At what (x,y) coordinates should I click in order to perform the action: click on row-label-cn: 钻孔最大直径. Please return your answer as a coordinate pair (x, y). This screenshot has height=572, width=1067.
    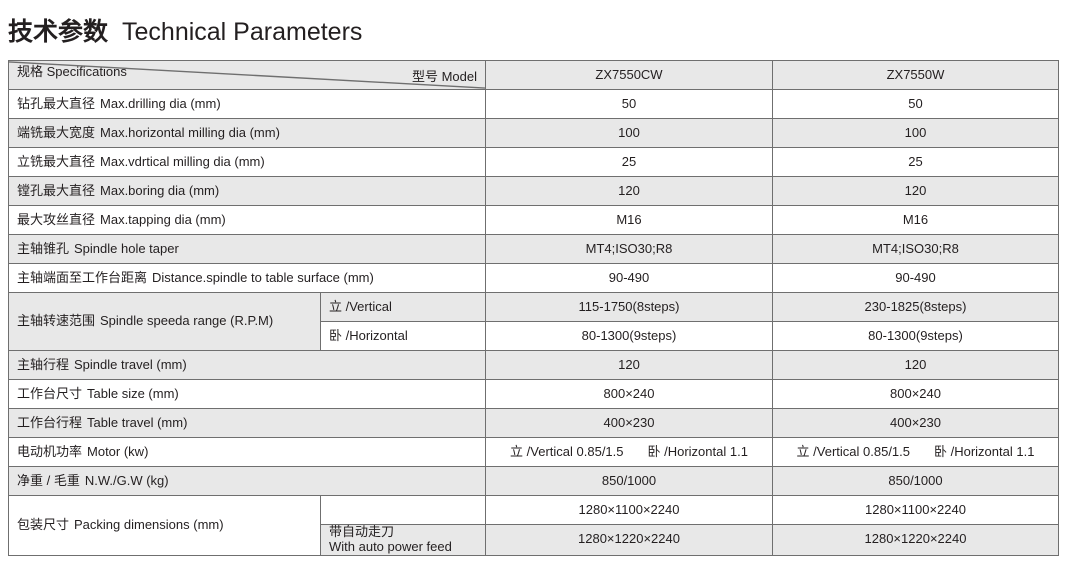
    Looking at the image, I should click on (56, 103).